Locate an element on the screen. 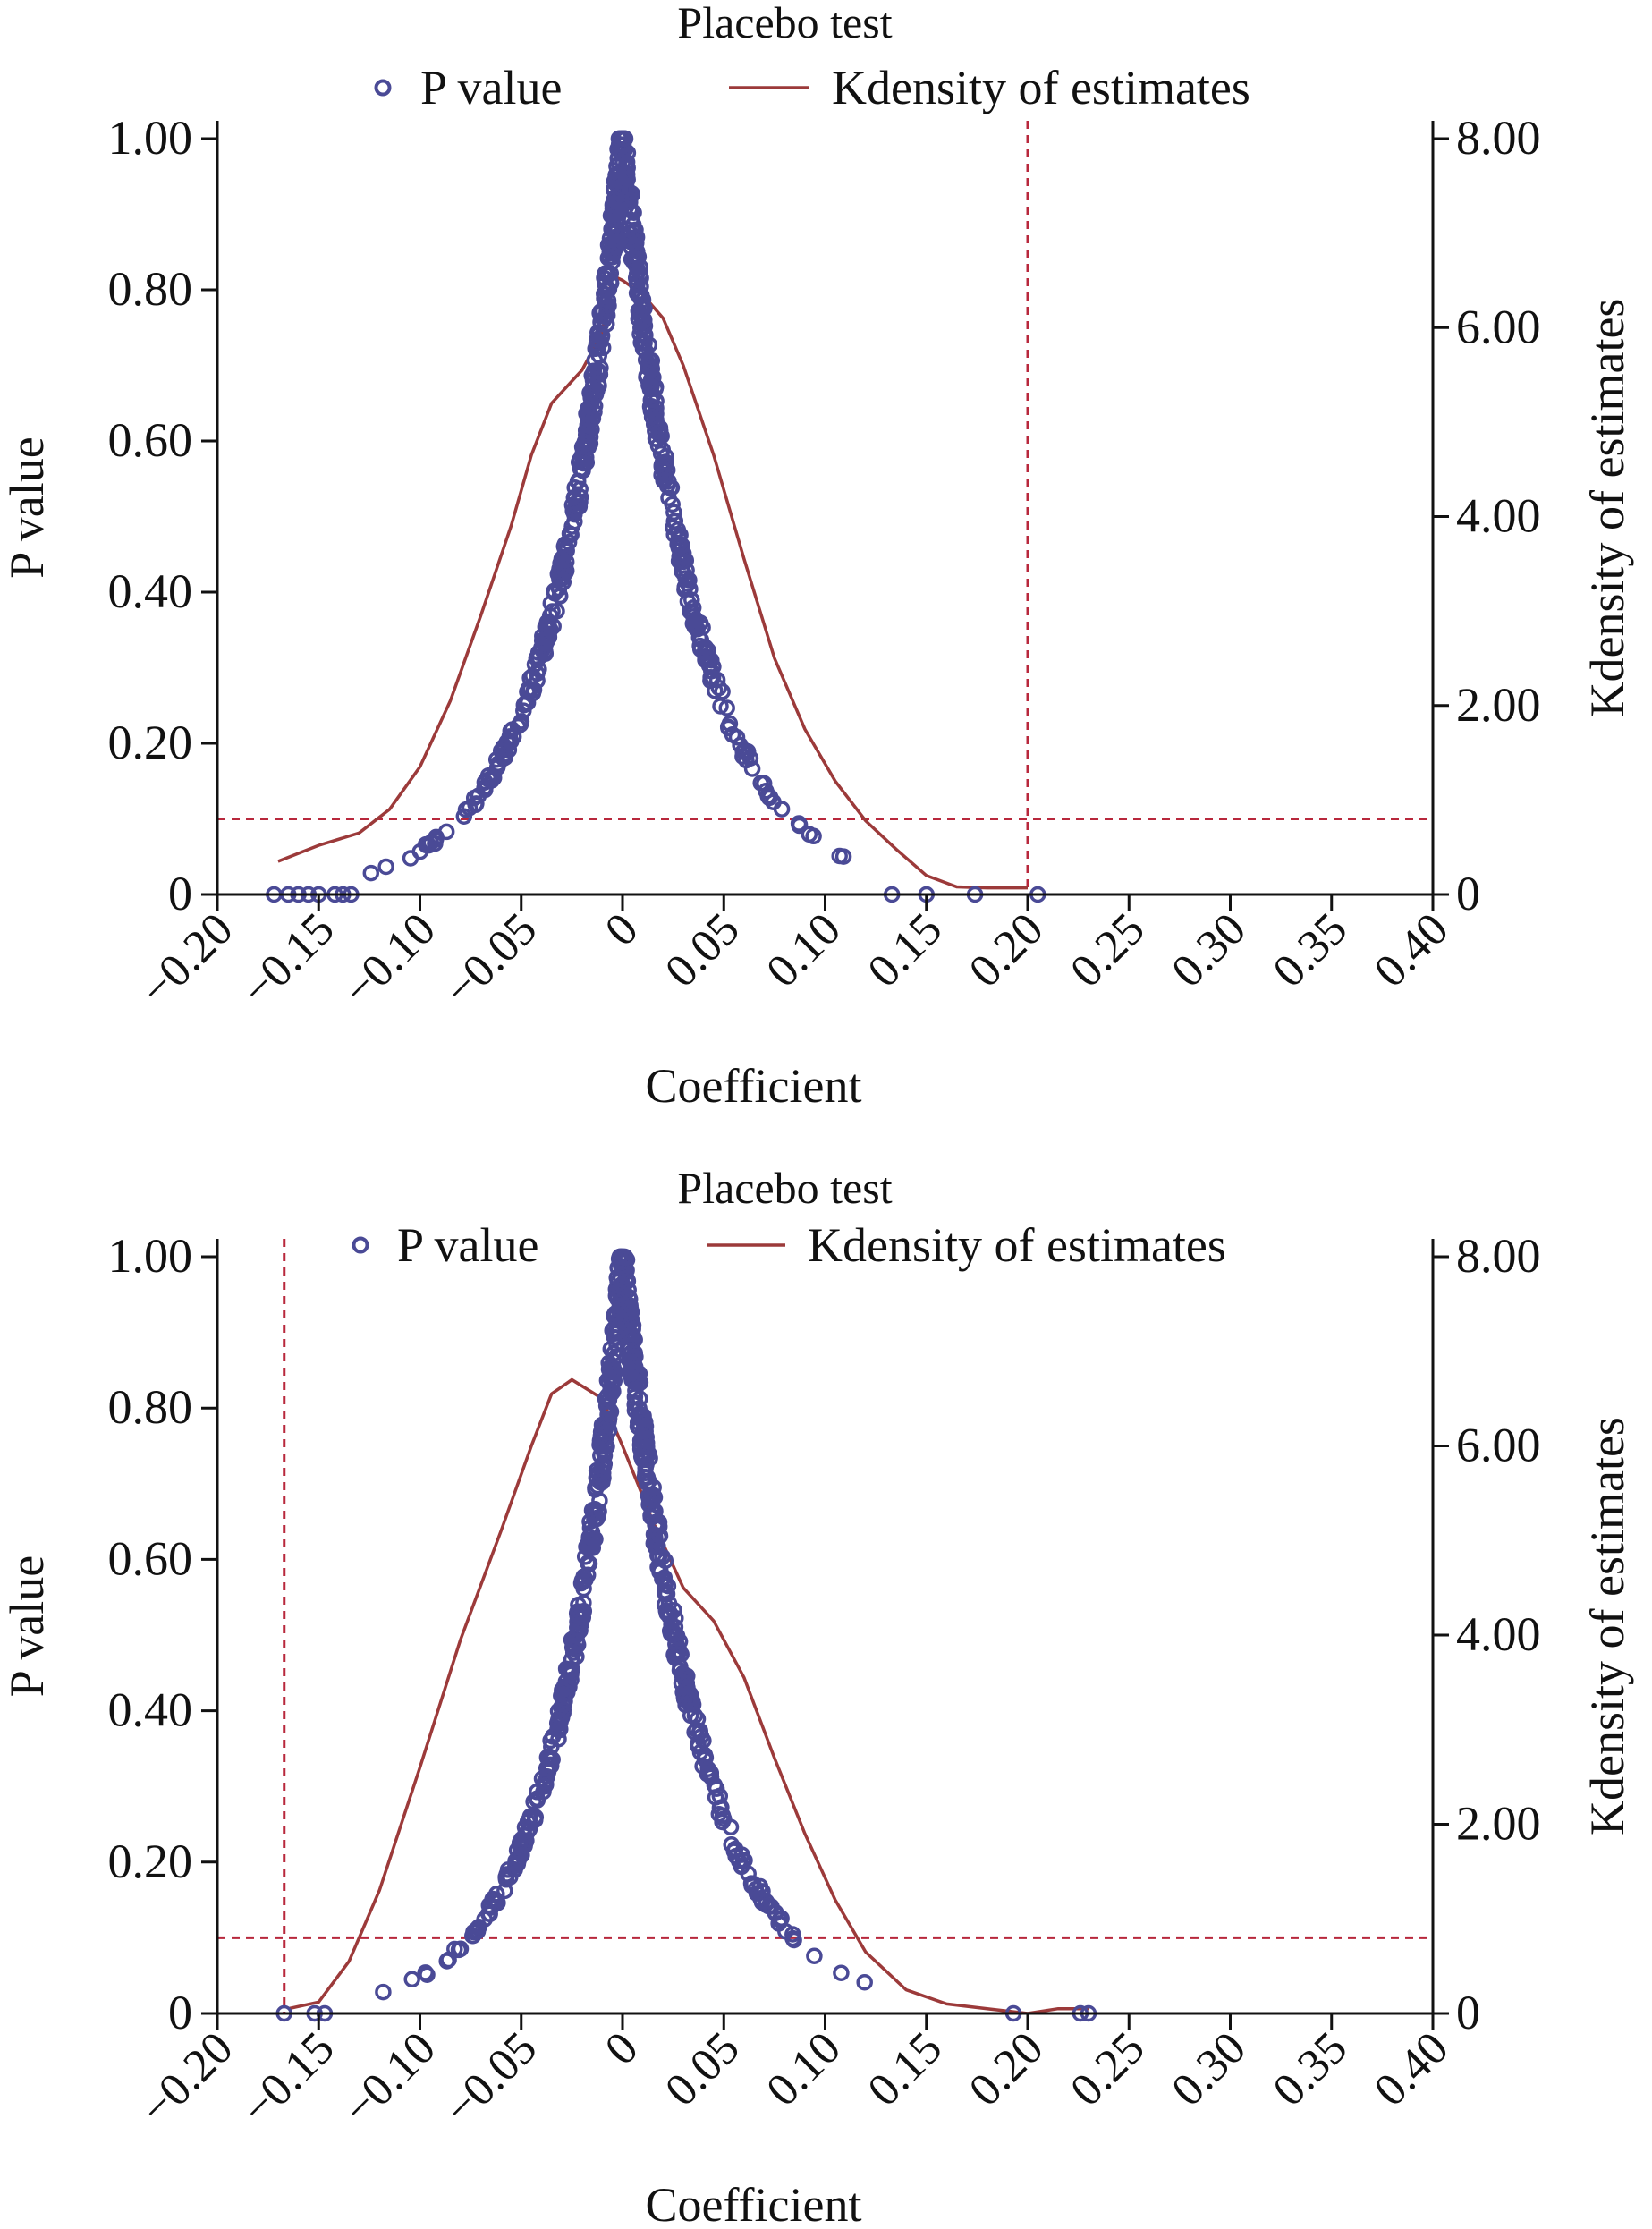 The image size is (1652, 2229). y2-ticks: 0 2.00 4.00 6.00 8.00 is located at coordinates (1487, 1634).